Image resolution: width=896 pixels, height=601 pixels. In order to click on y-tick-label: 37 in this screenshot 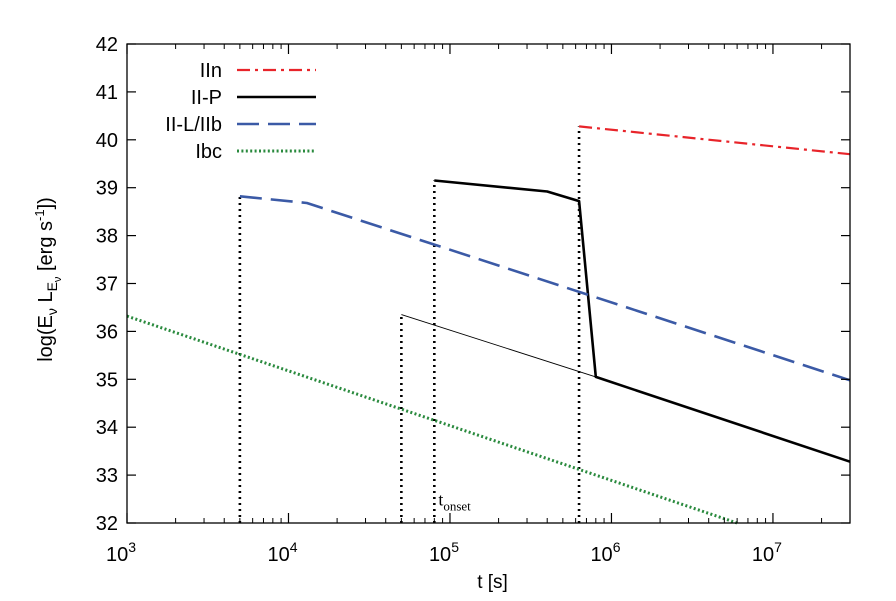, I will do `click(107, 285)`.